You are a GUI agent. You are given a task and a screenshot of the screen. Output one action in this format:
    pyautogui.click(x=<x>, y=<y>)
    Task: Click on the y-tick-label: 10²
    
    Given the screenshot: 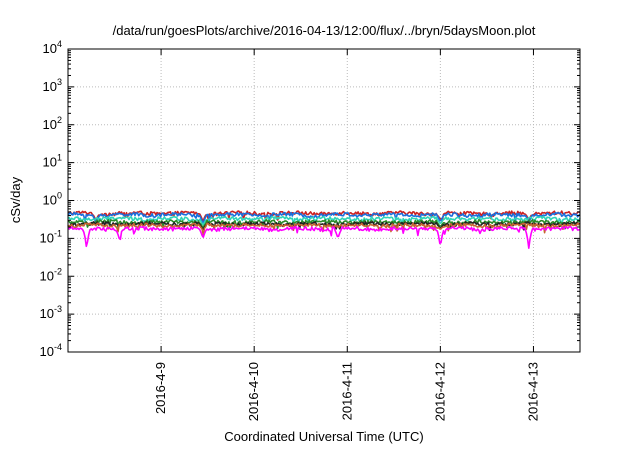 What is the action you would take?
    pyautogui.click(x=52, y=123)
    